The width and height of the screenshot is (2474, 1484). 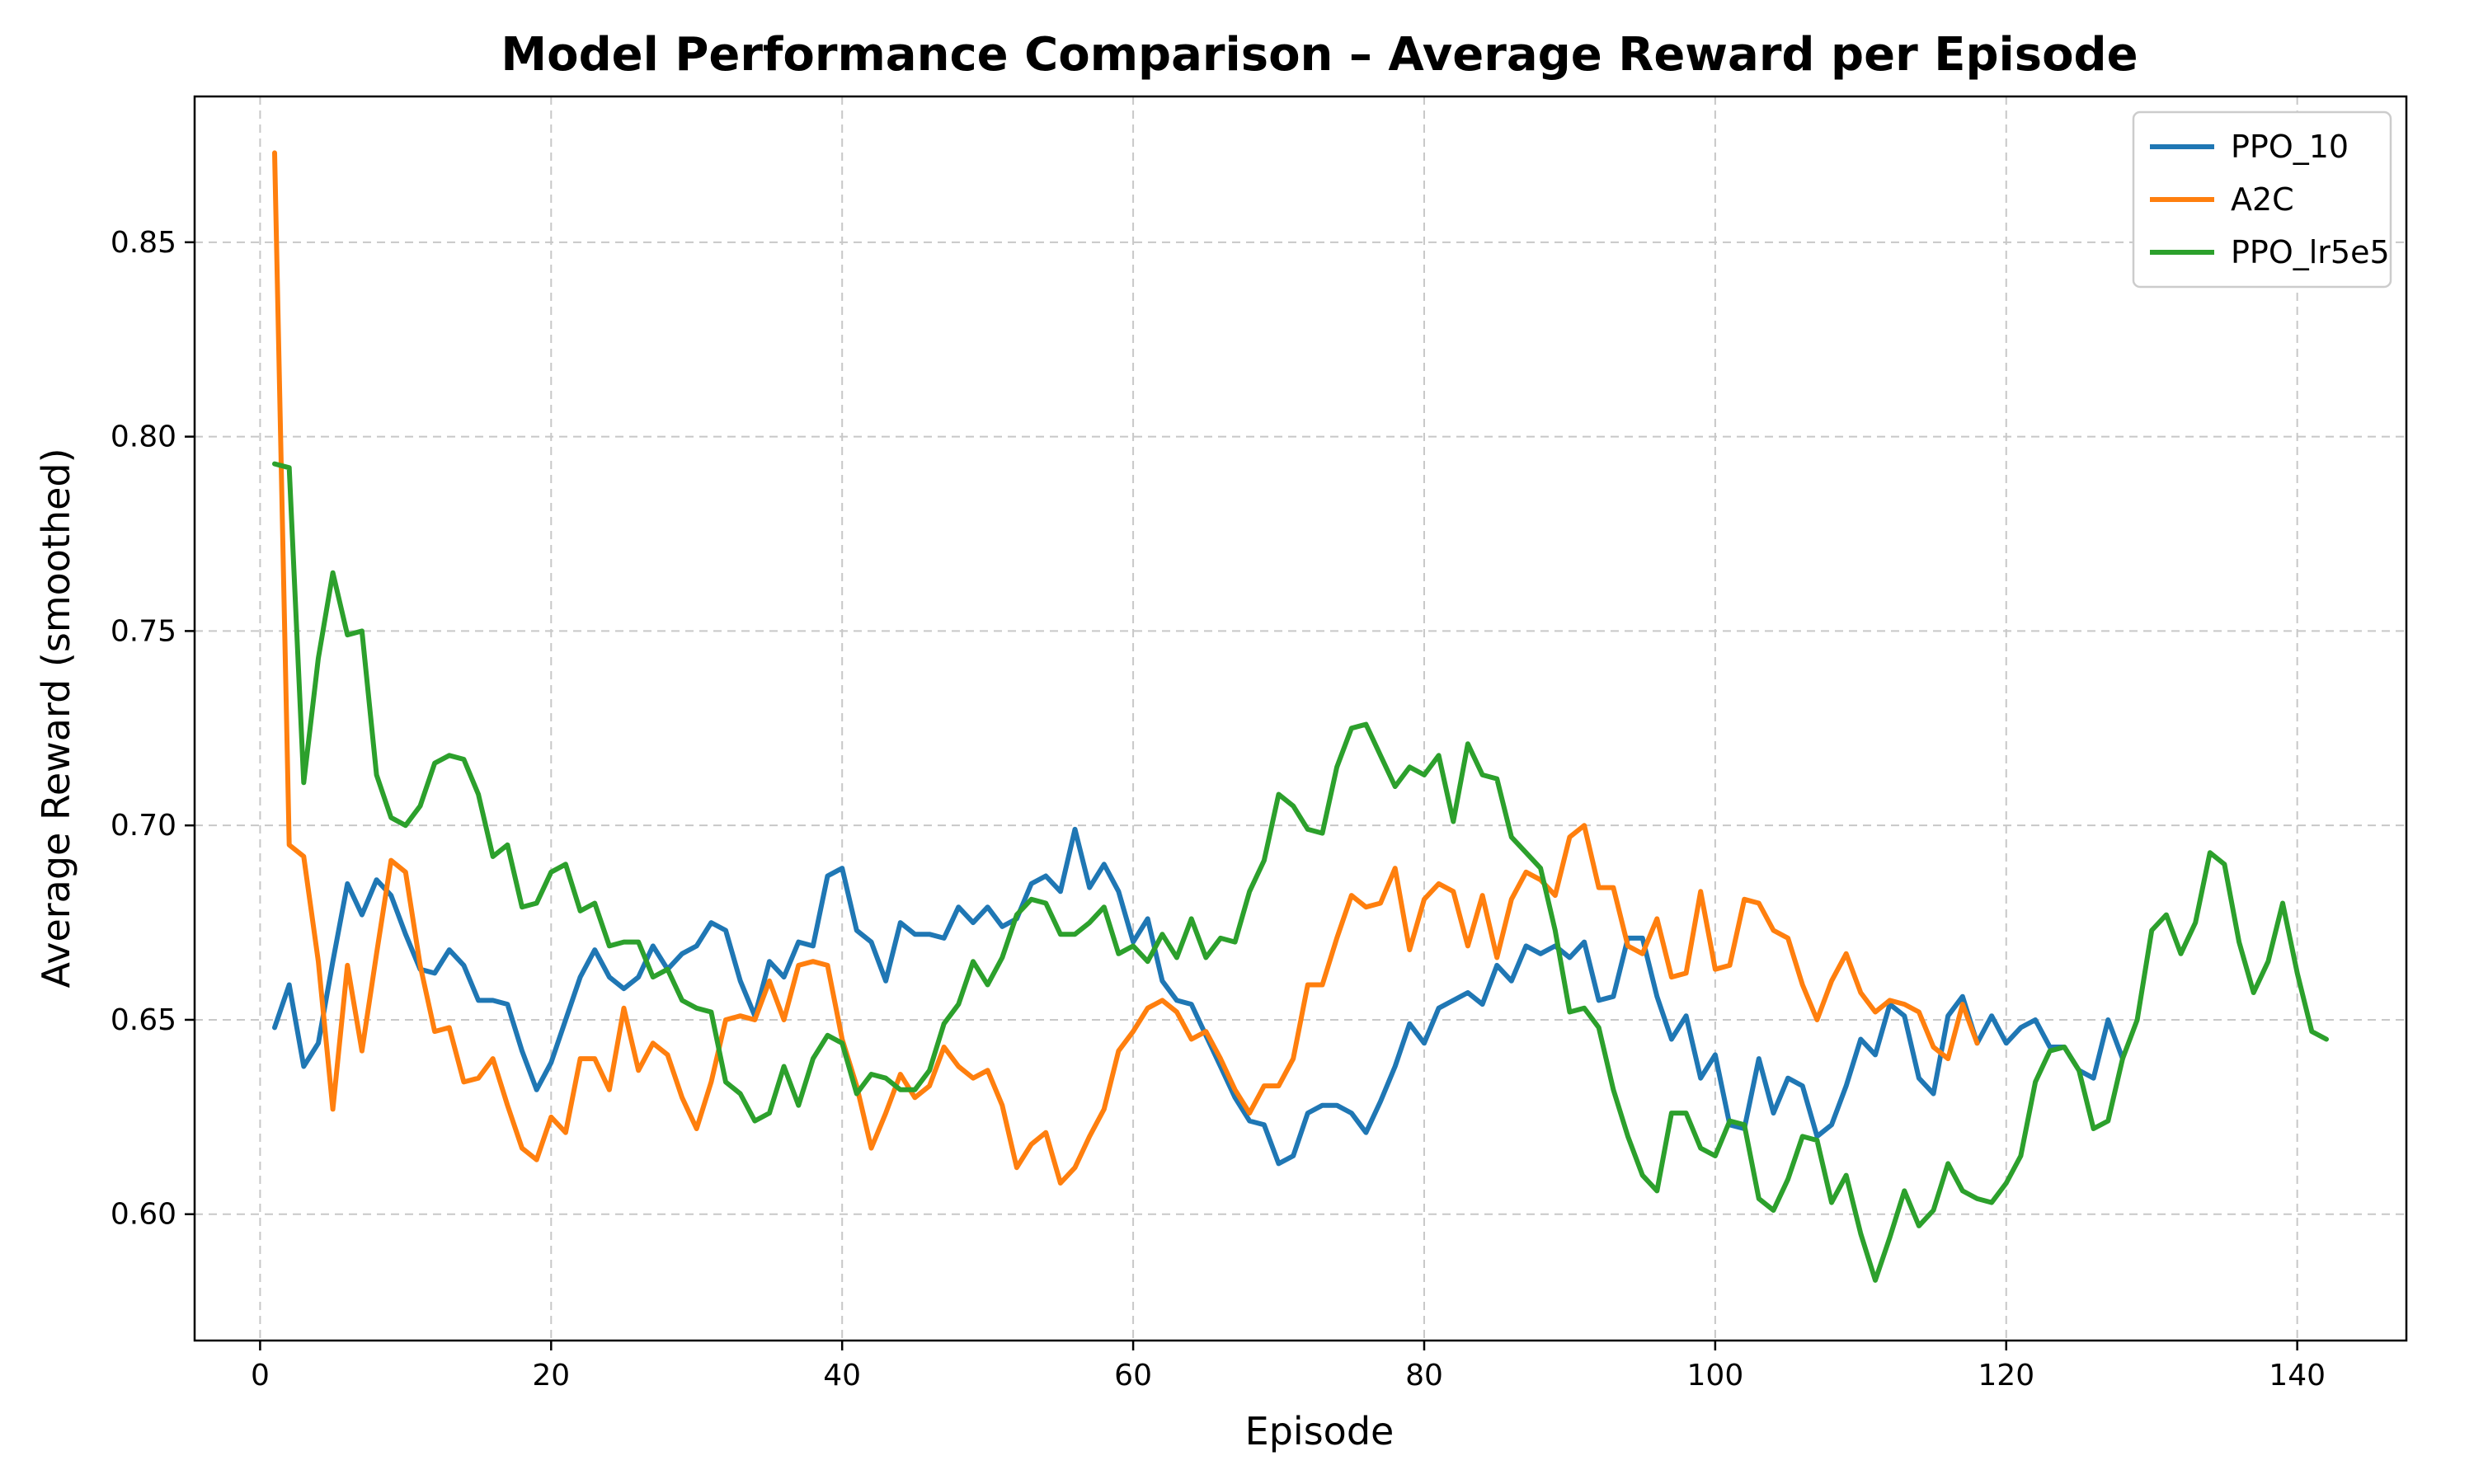 What do you see at coordinates (56, 718) in the screenshot?
I see `y-axis-label: Average Reward (smoothed)` at bounding box center [56, 718].